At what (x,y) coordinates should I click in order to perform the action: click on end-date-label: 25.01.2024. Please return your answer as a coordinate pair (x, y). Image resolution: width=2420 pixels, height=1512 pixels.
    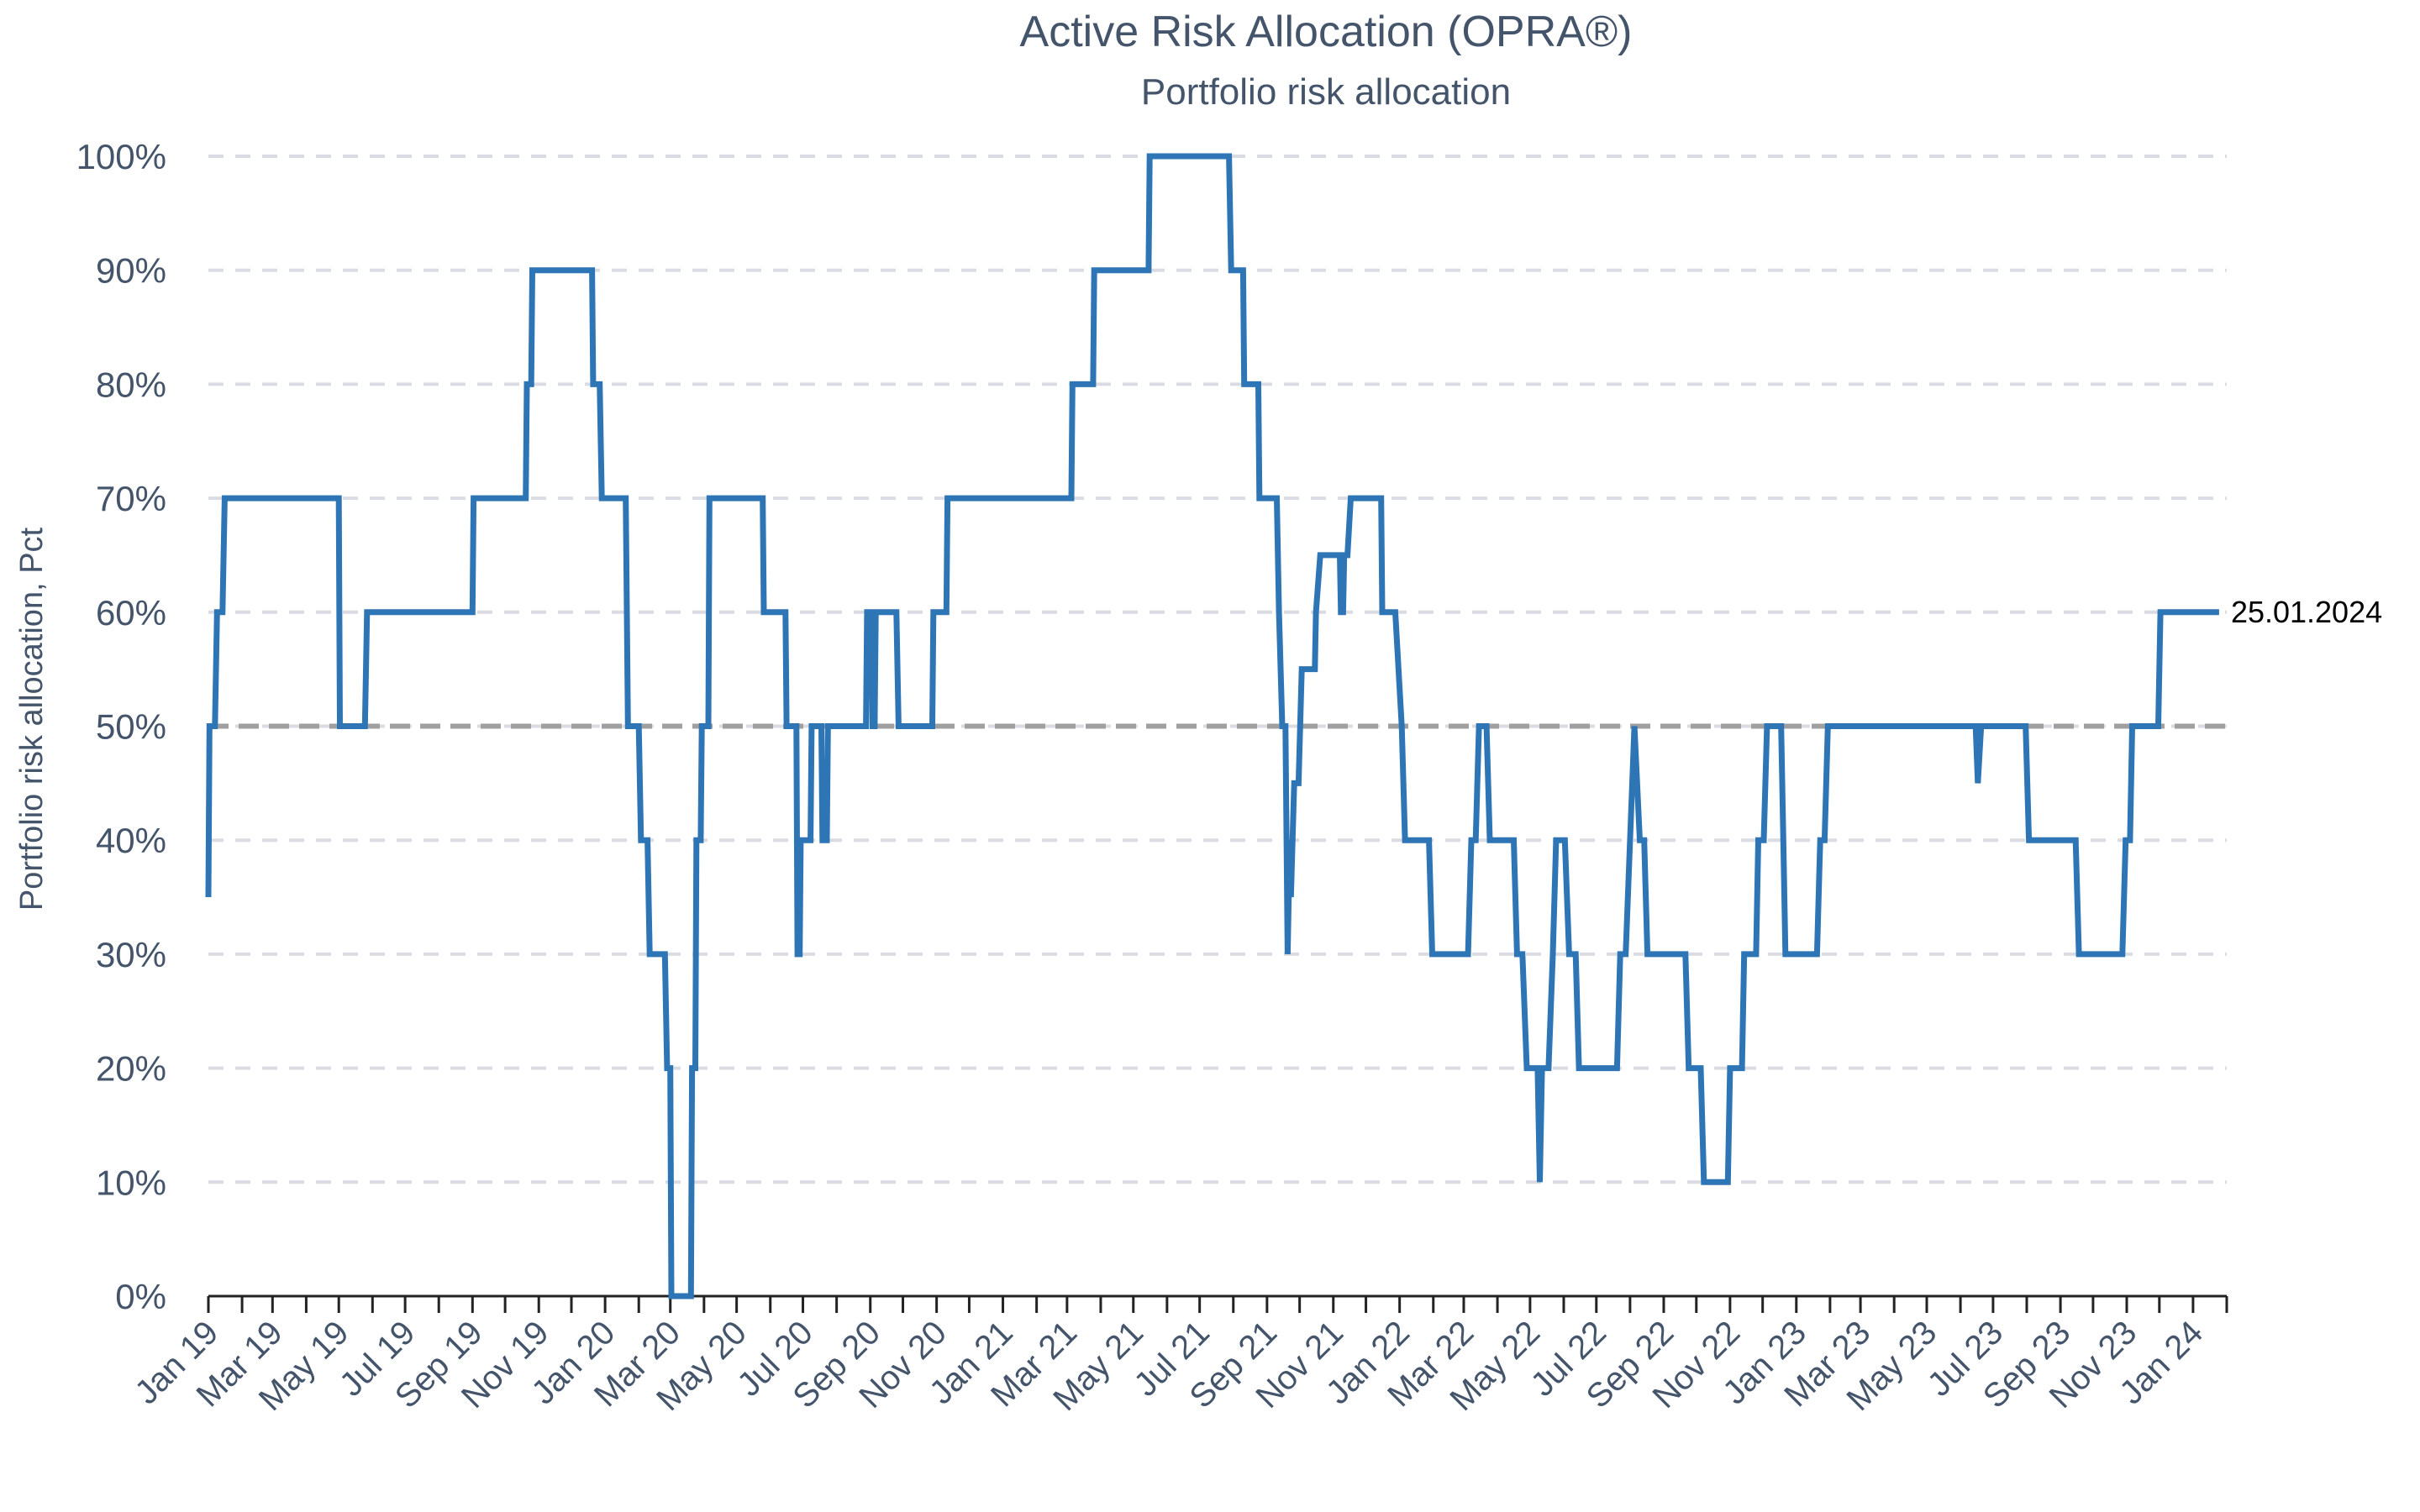
    Looking at the image, I should click on (2306, 612).